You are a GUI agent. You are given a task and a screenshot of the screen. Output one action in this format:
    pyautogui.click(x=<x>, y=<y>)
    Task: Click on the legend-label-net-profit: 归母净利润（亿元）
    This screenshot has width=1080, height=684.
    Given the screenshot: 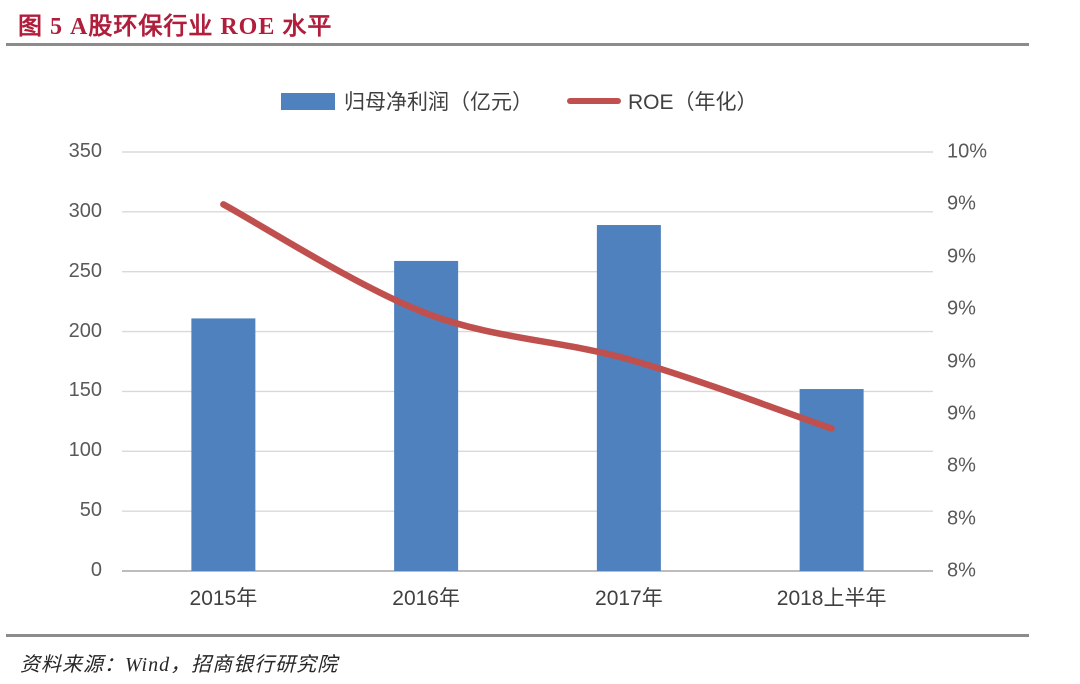 What is the action you would take?
    pyautogui.click(x=438, y=102)
    